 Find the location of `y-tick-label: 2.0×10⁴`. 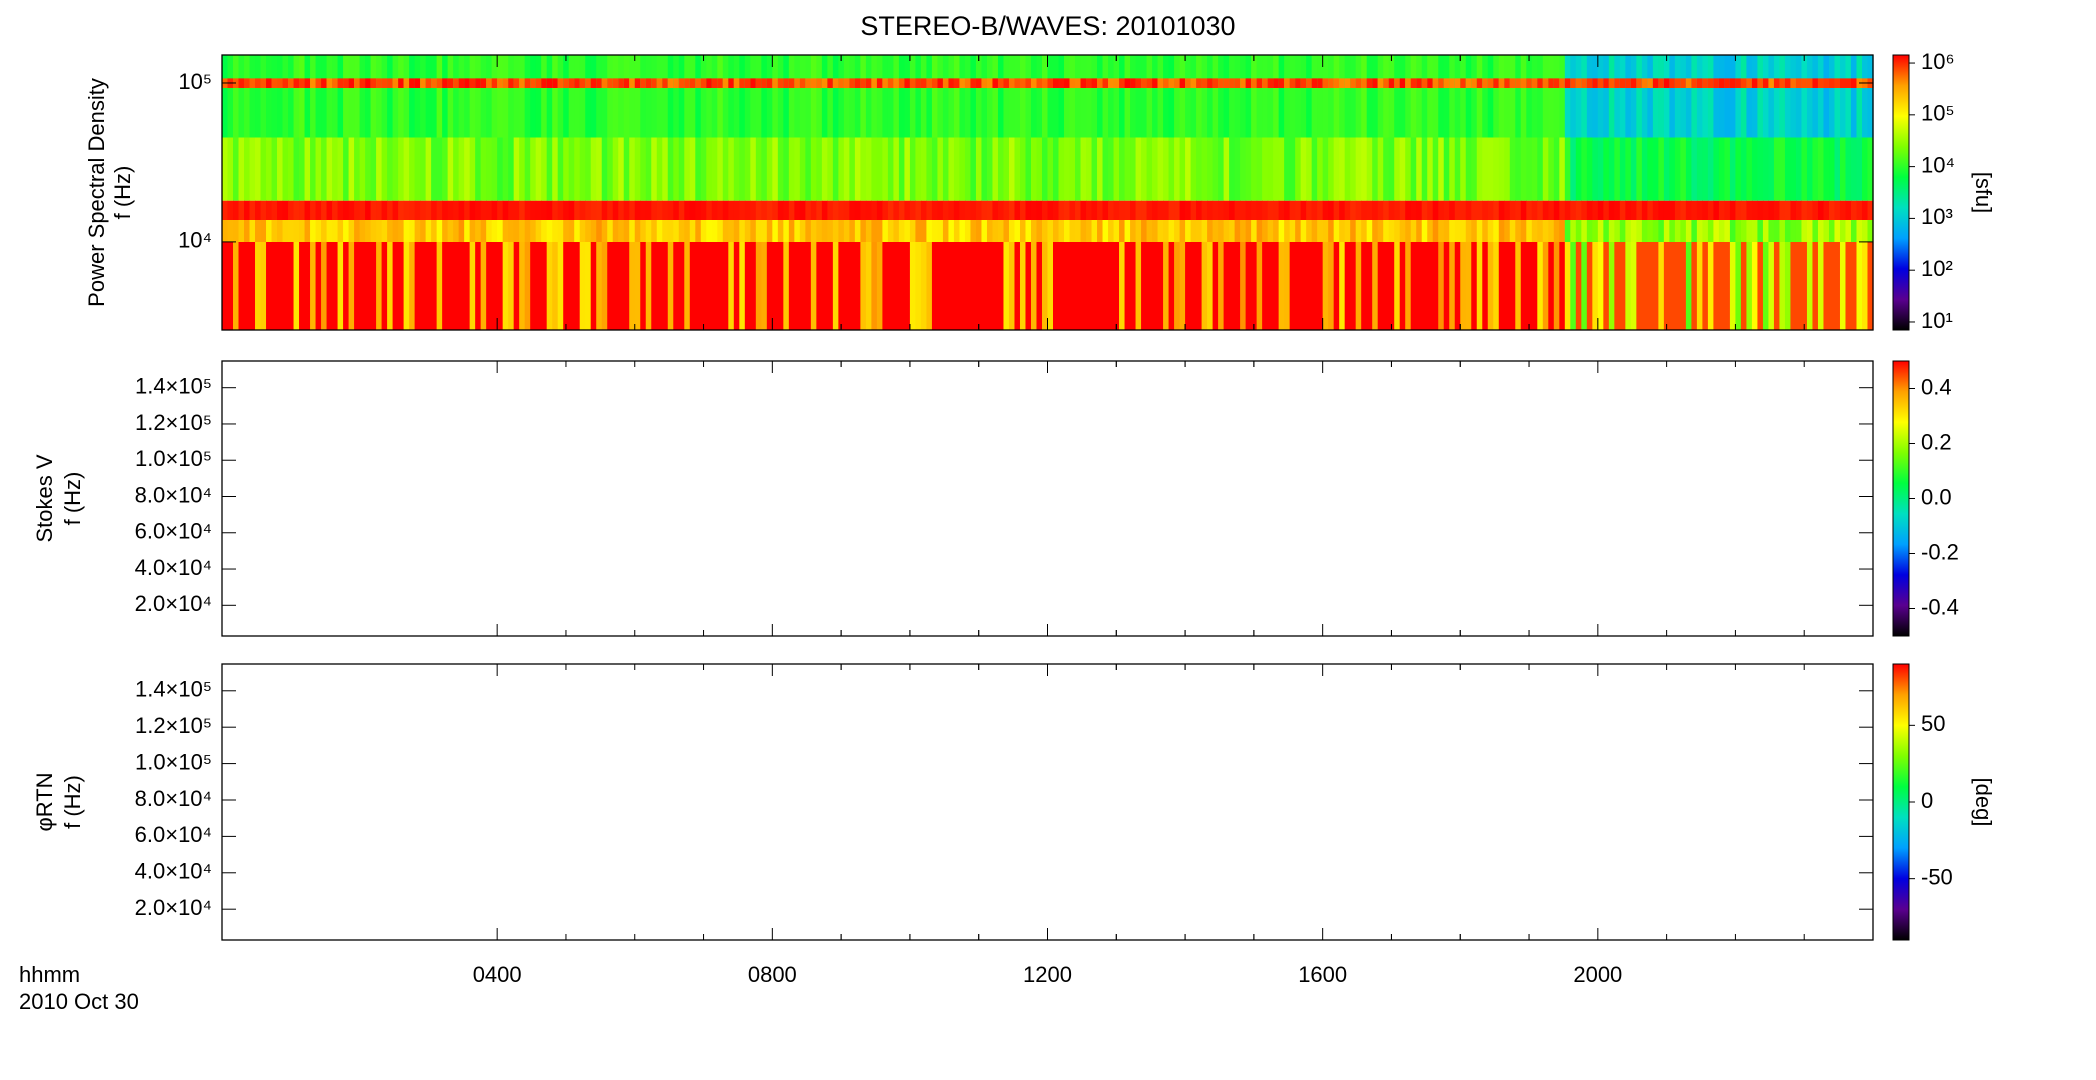

y-tick-label: 2.0×10⁴ is located at coordinates (173, 907).